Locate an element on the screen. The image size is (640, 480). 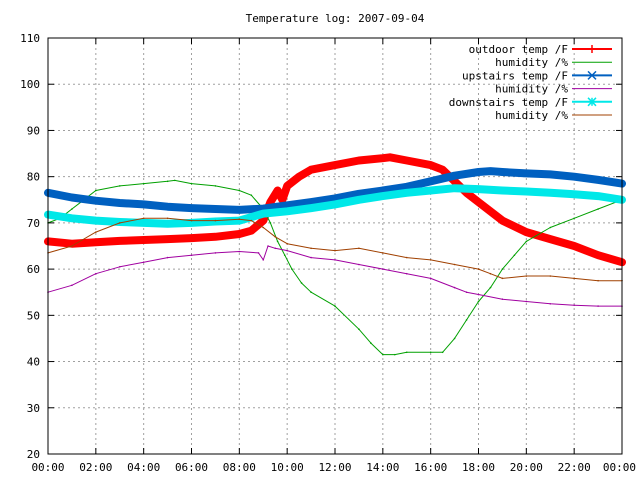
x-tick-label: 20:00 is located at coordinates (526, 467).